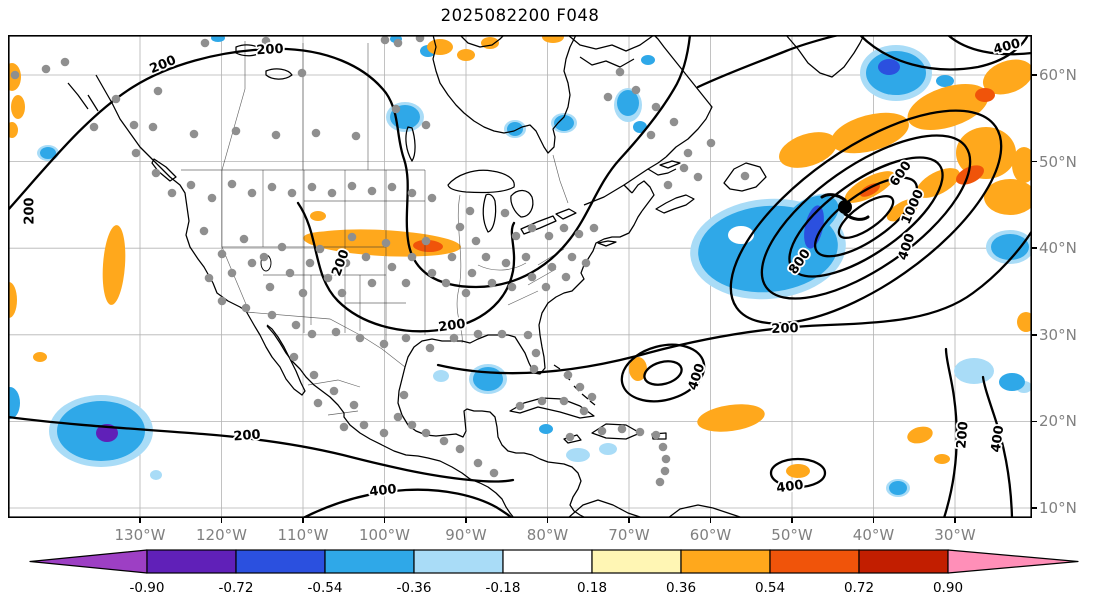 Image resolution: width=1105 pixels, height=615 pixels. What do you see at coordinates (414, 588) in the screenshot?
I see `colorbar-tick-label: -0.36` at bounding box center [414, 588].